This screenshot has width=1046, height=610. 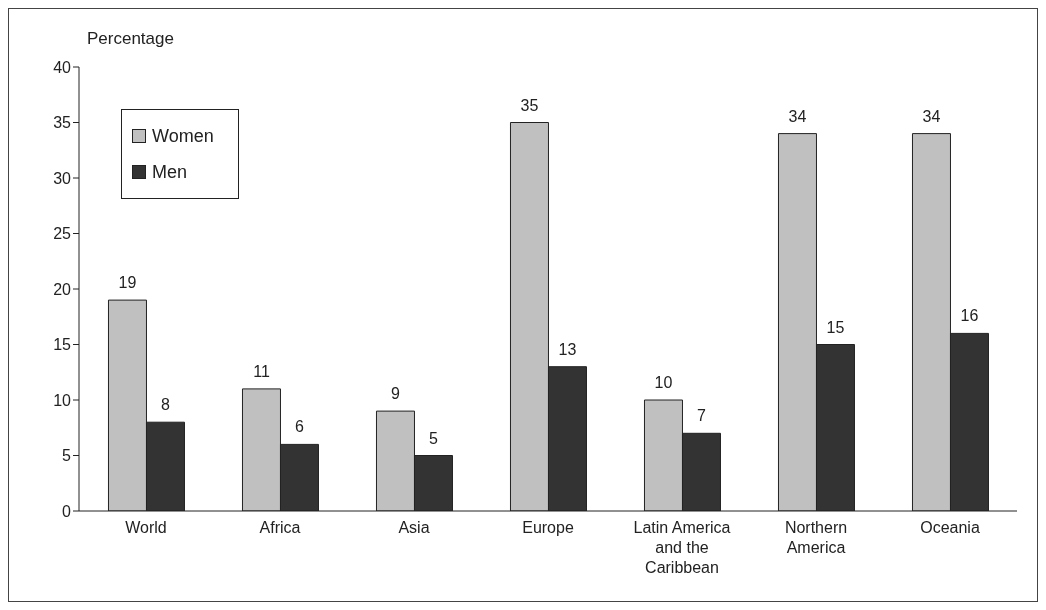 I want to click on x-tick-label: Asia, so click(x=414, y=527).